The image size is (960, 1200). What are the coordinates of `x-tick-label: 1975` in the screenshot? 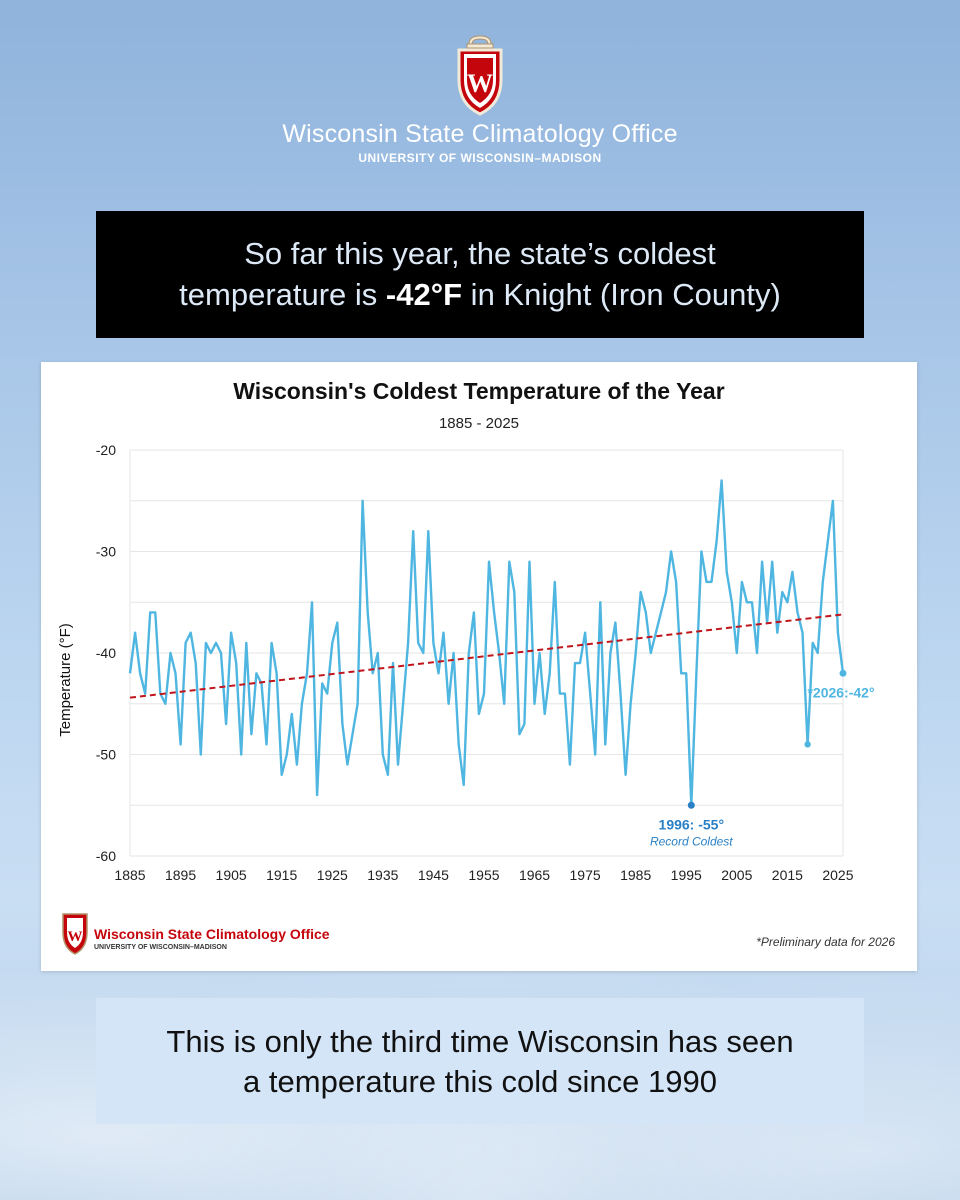 It's located at (585, 875).